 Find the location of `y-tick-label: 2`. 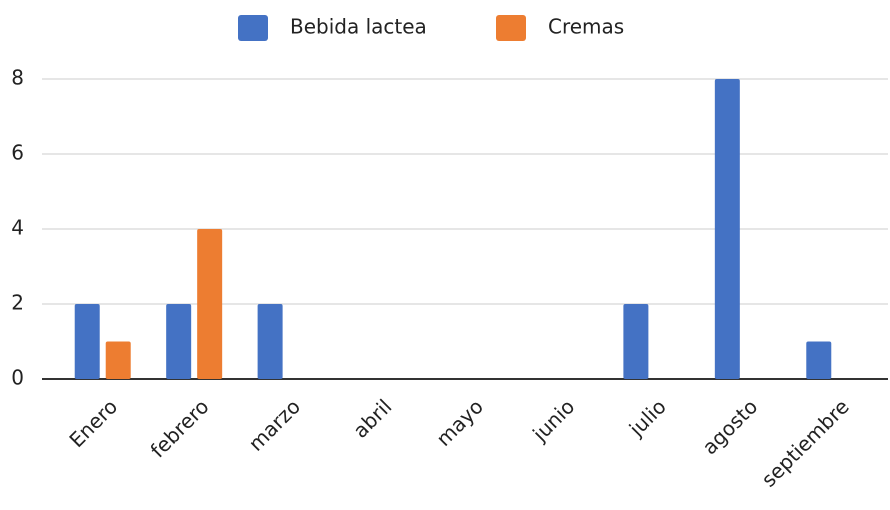

y-tick-label: 2 is located at coordinates (17, 303).